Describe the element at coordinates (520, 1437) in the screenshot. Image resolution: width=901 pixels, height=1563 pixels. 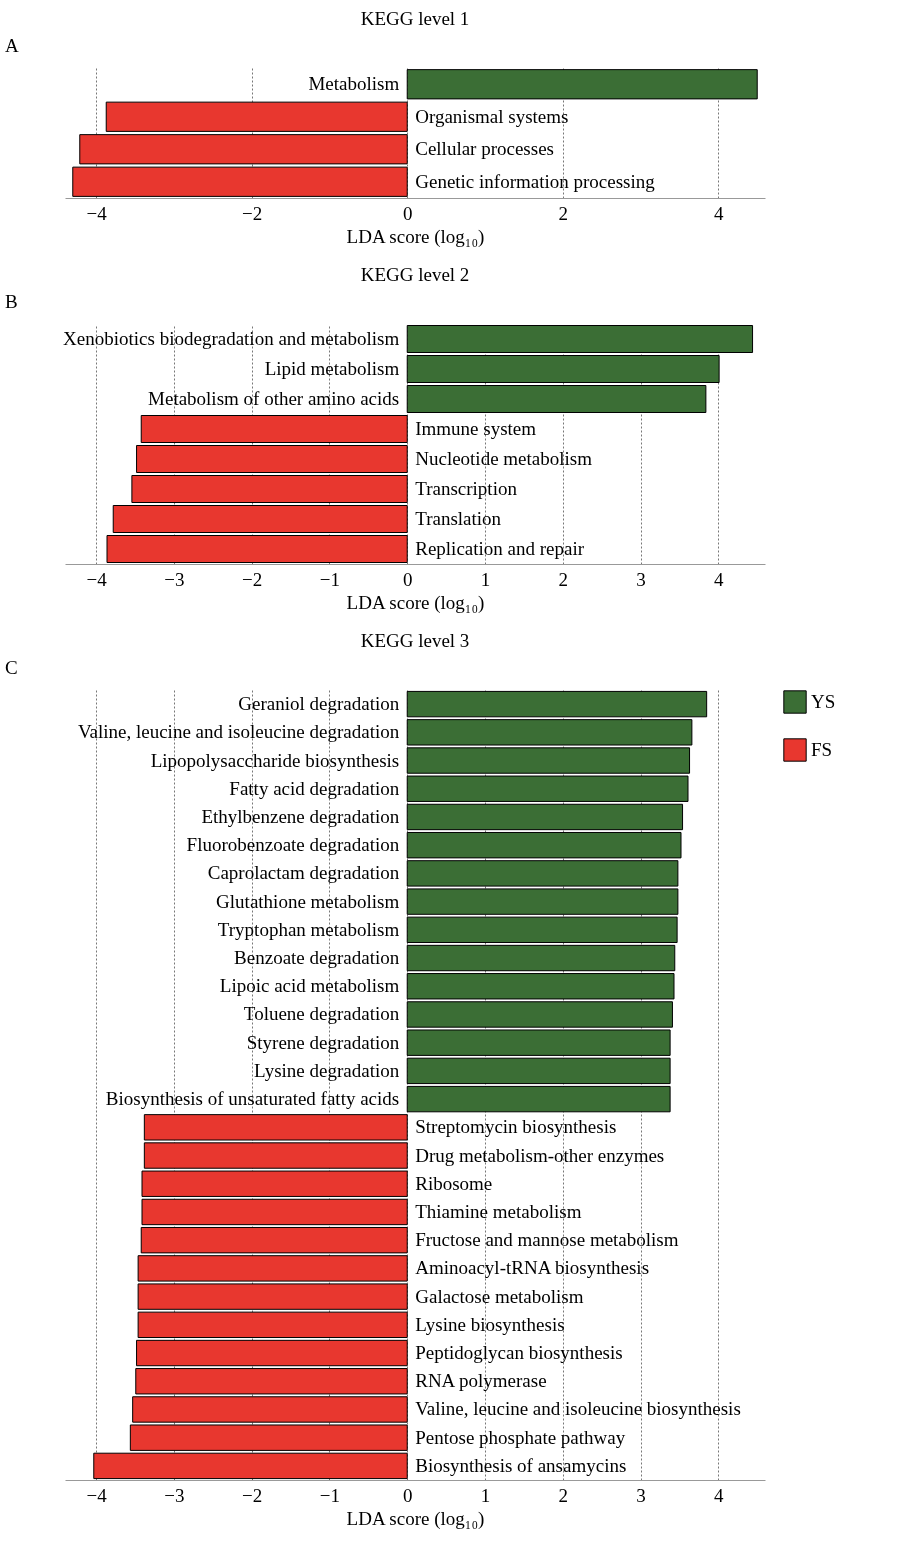
I see `y-tick-label: Pentose phosphate pathway` at that location.